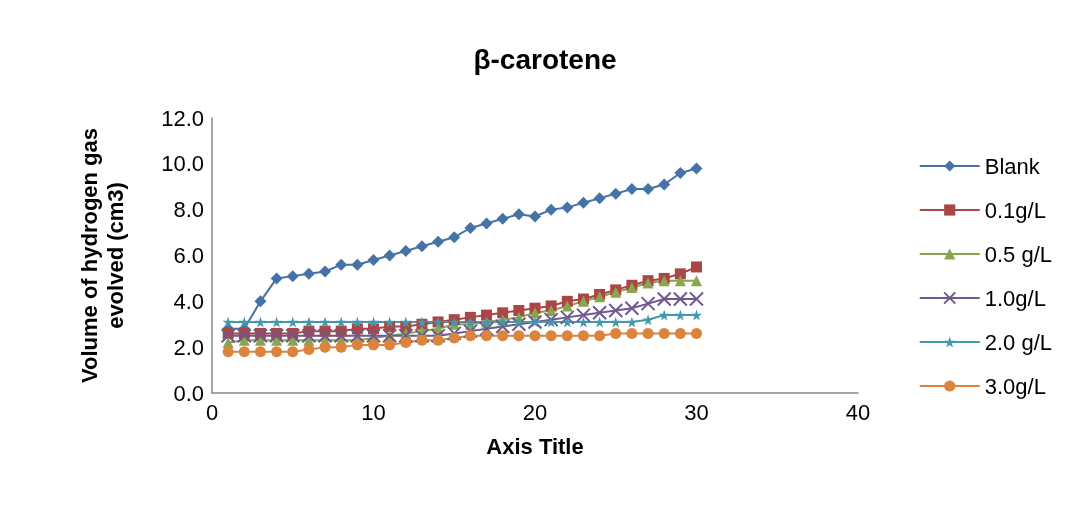 Image resolution: width=1077 pixels, height=523 pixels. Describe the element at coordinates (188, 255) in the screenshot. I see `y-tick-label: 6.0` at that location.